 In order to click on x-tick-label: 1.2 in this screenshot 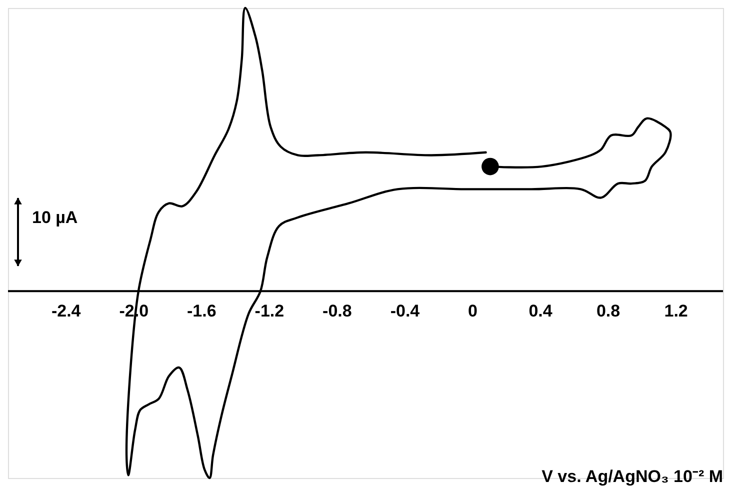, I will do `click(676, 311)`.